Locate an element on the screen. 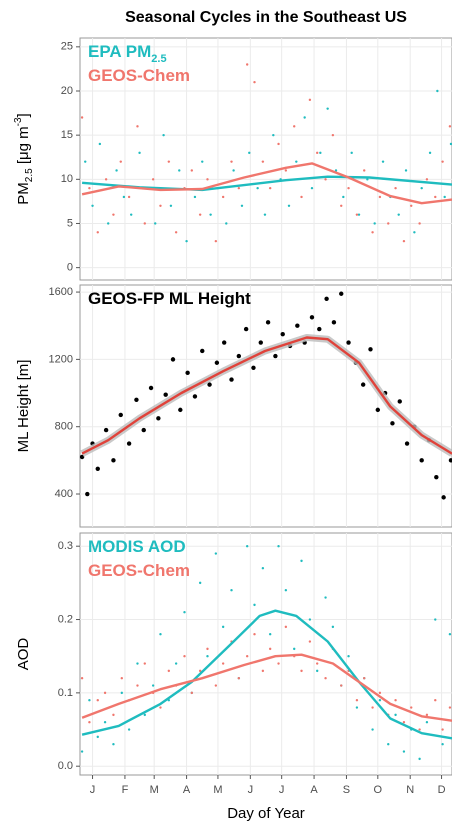  y-tick-label: 800 is located at coordinates (64, 427).